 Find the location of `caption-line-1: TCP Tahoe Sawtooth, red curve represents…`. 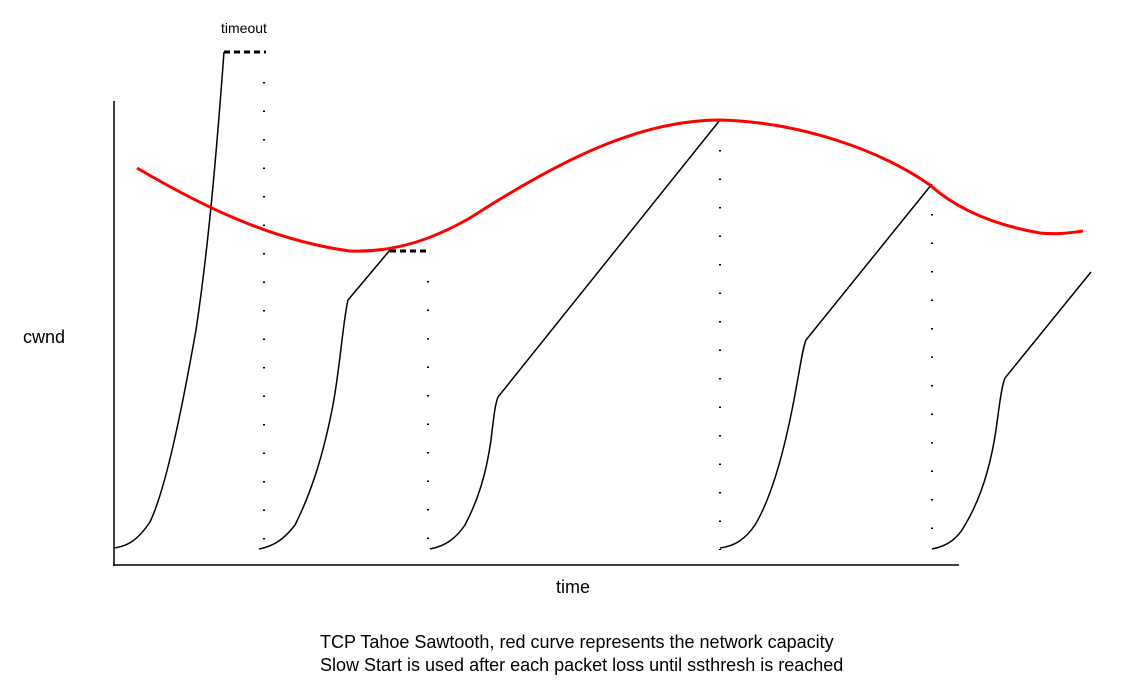

caption-line-1: TCP Tahoe Sawtooth, red curve represents… is located at coordinates (577, 642).